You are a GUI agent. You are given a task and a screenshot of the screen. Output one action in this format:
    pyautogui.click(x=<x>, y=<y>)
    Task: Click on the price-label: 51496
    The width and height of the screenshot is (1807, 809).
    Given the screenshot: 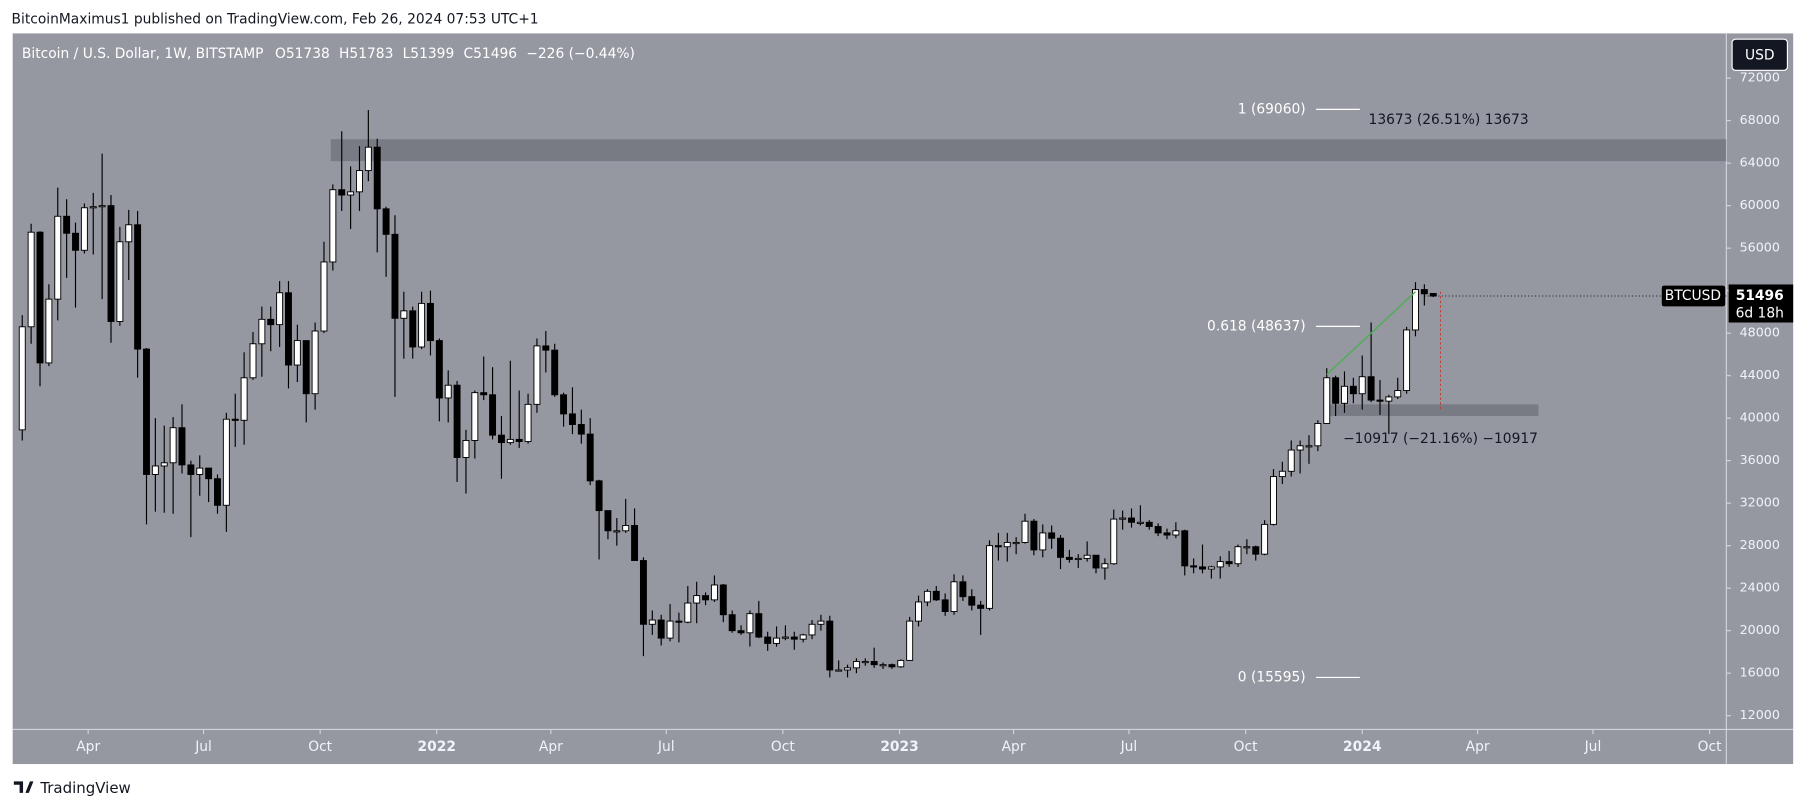 What is the action you would take?
    pyautogui.click(x=1760, y=296)
    